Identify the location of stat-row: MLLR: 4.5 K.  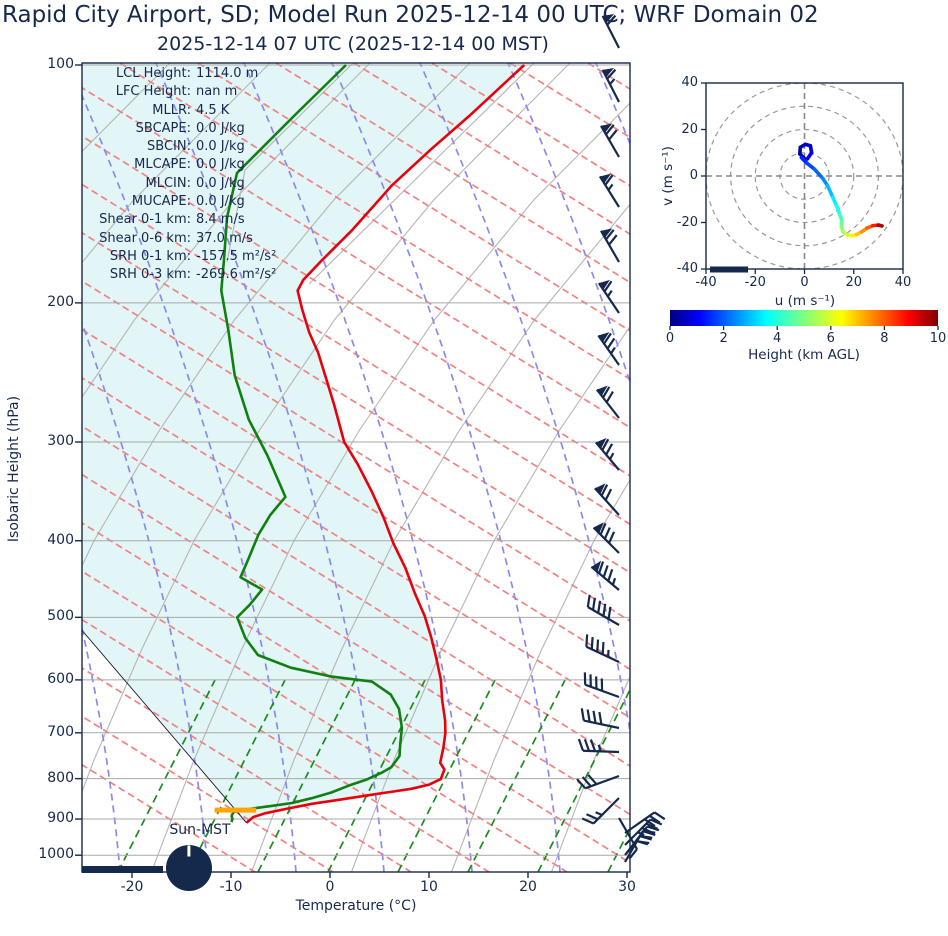
(180, 111).